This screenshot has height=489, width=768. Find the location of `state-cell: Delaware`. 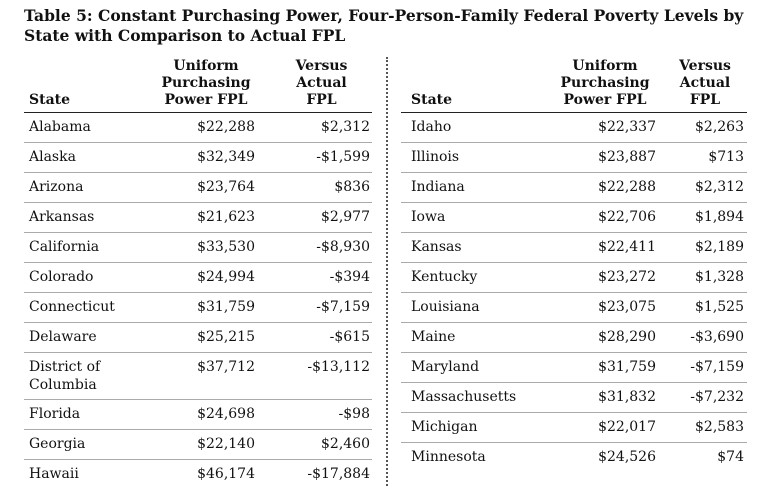

state-cell: Delaware is located at coordinates (63, 337).